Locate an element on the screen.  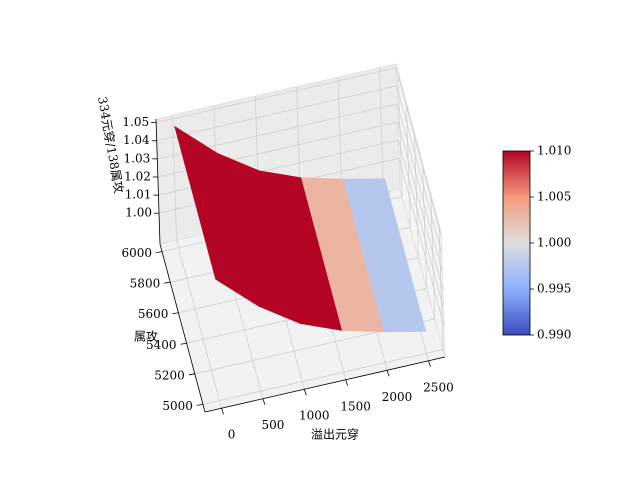
y-tick-label: 5800 is located at coordinates (145, 284).